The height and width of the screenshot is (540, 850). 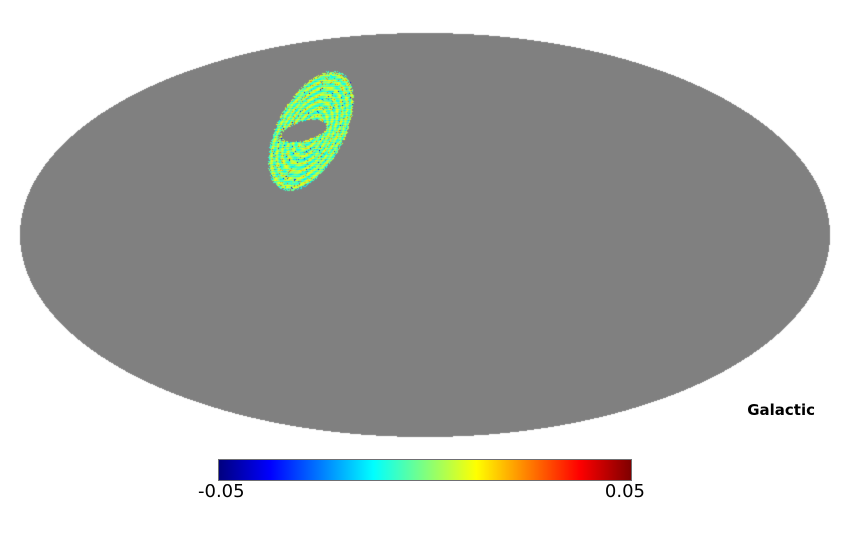 What do you see at coordinates (624, 491) in the screenshot?
I see `colorbar-max-tick-label: 0.05` at bounding box center [624, 491].